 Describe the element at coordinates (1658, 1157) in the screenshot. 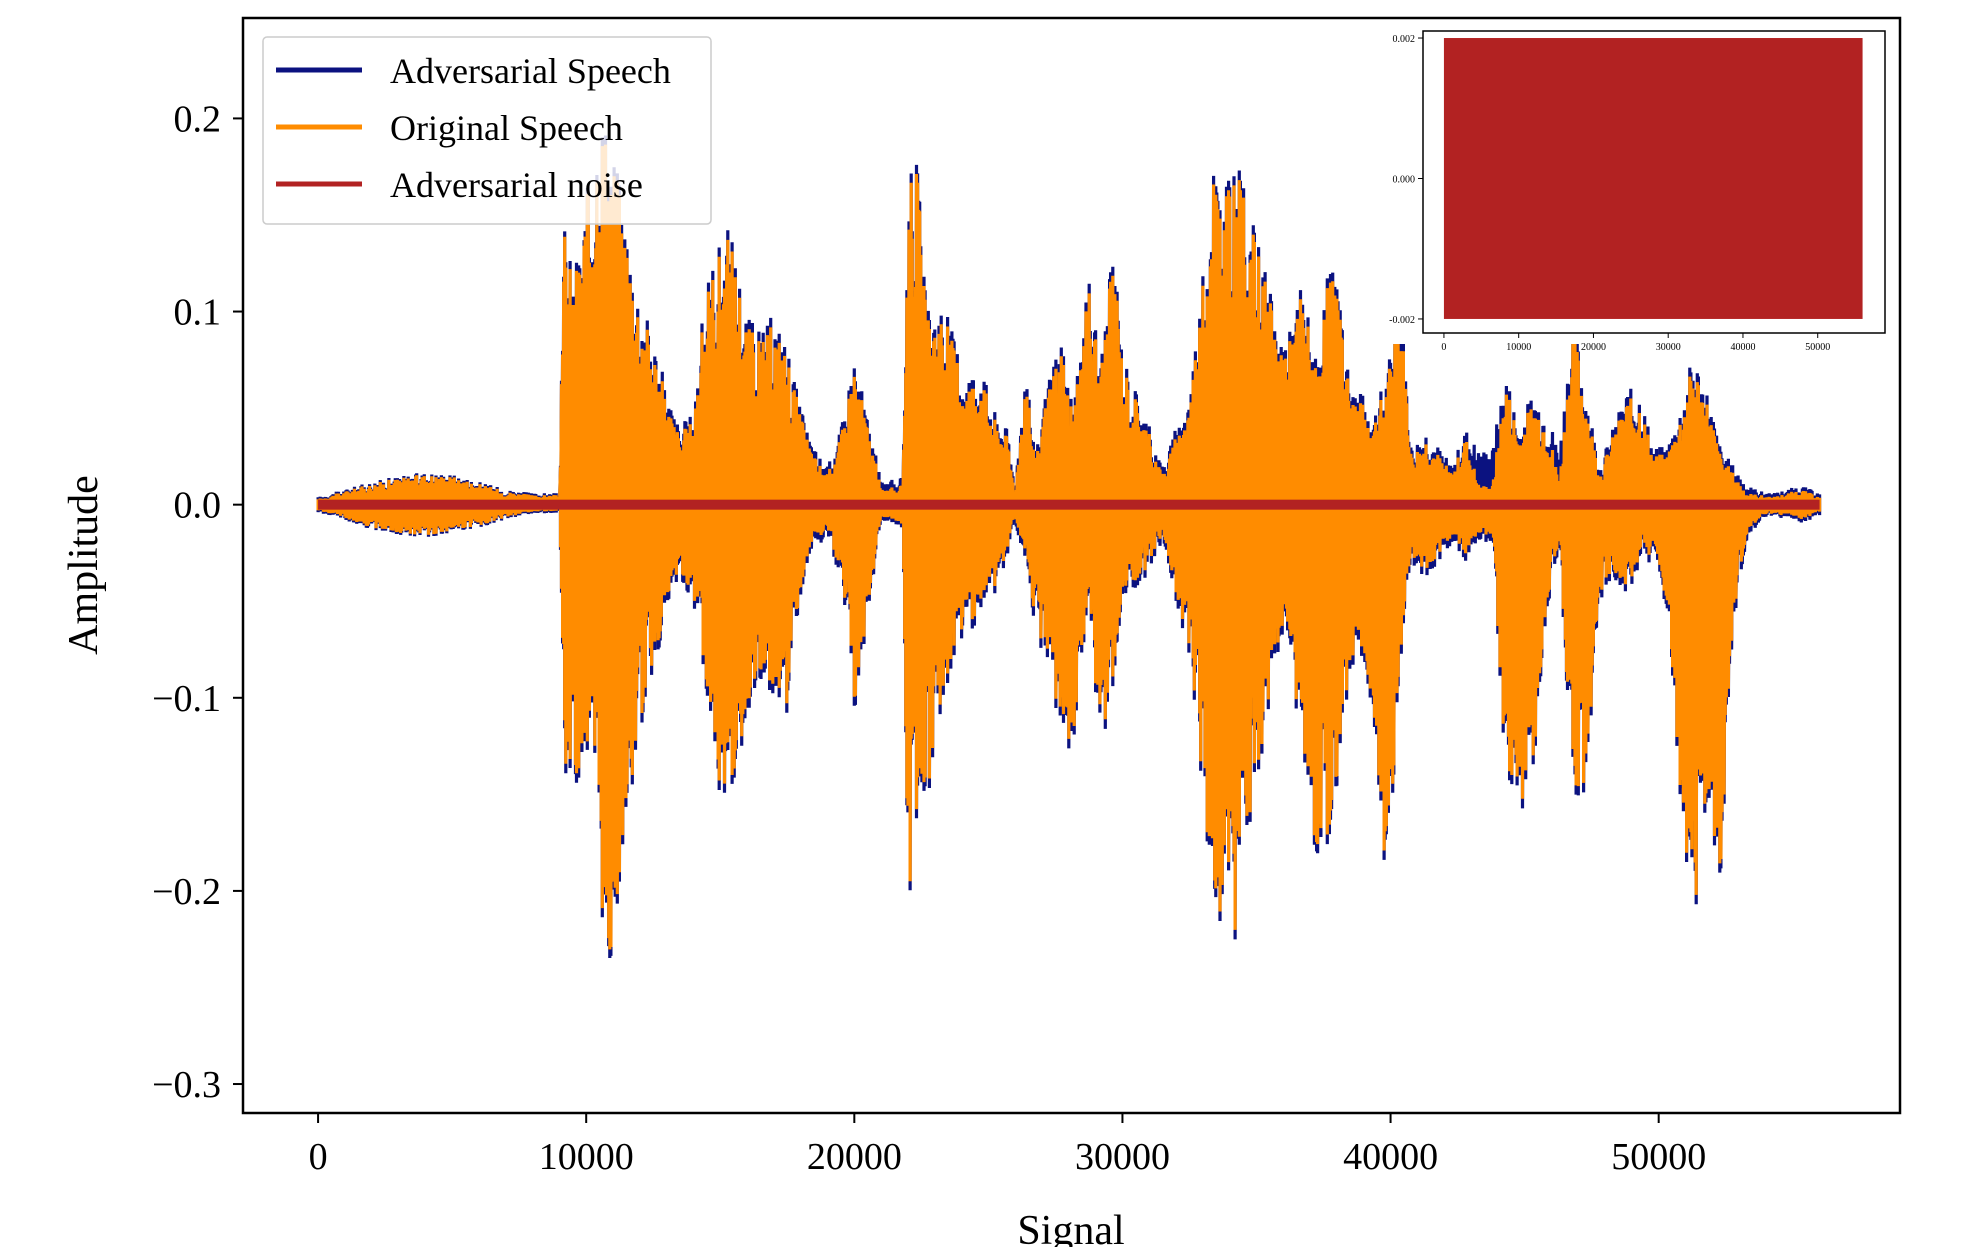

I see `x-tick-label: 50000` at that location.